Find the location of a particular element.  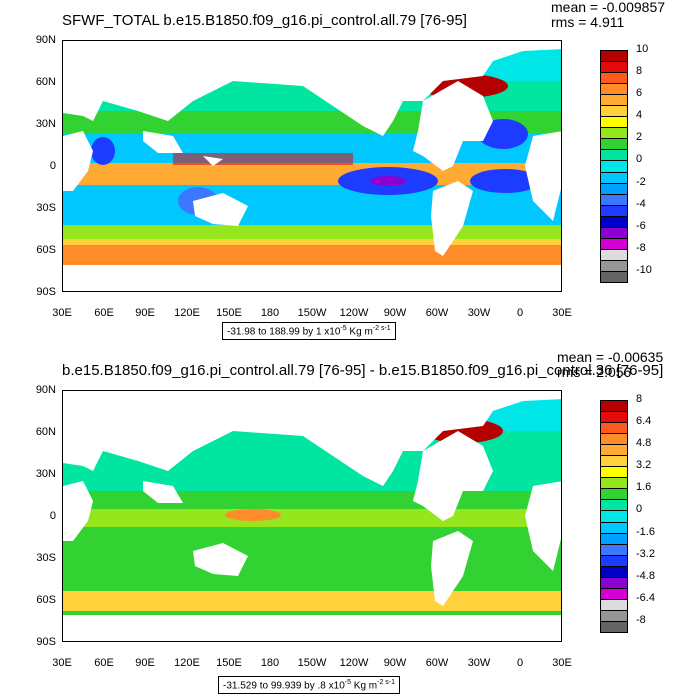

range-info: -31.98 to 188.99 by 1 x10-5 Kg m-2 s-1 is located at coordinates (309, 331).